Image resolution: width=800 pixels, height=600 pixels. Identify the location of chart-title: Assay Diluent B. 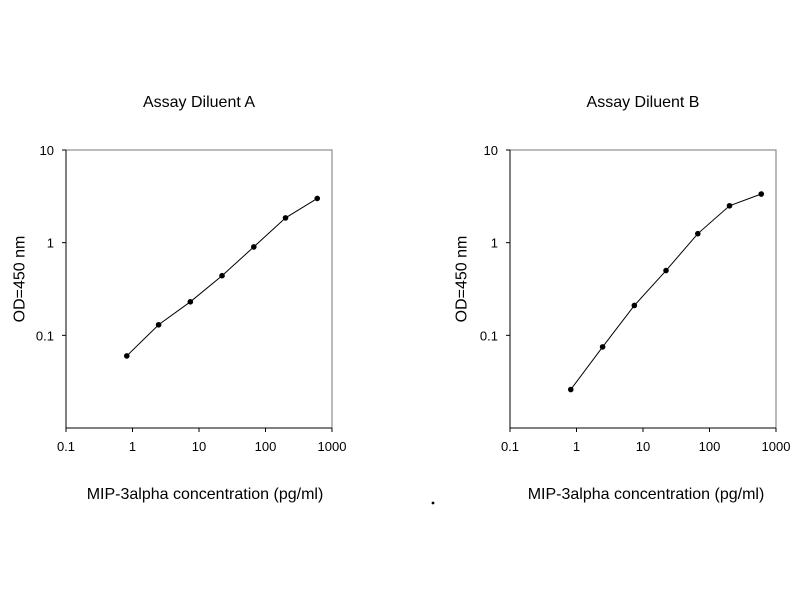
(643, 102).